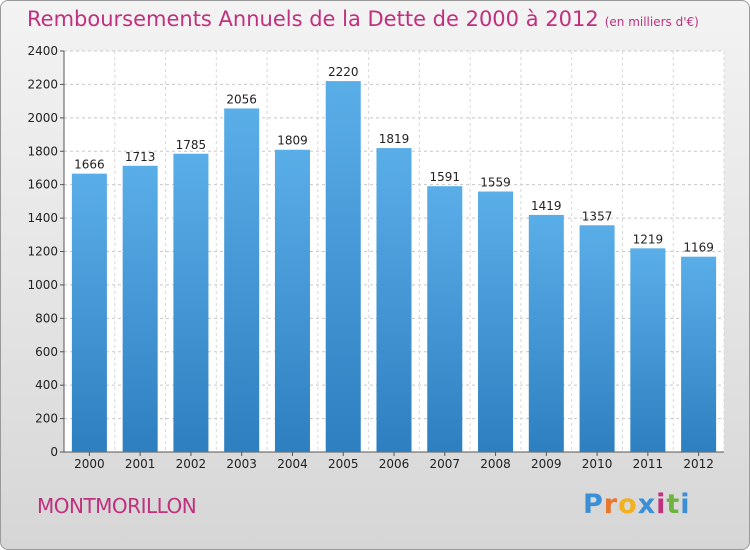 The image size is (750, 550). Describe the element at coordinates (242, 280) in the screenshot. I see `bar-2003` at that location.